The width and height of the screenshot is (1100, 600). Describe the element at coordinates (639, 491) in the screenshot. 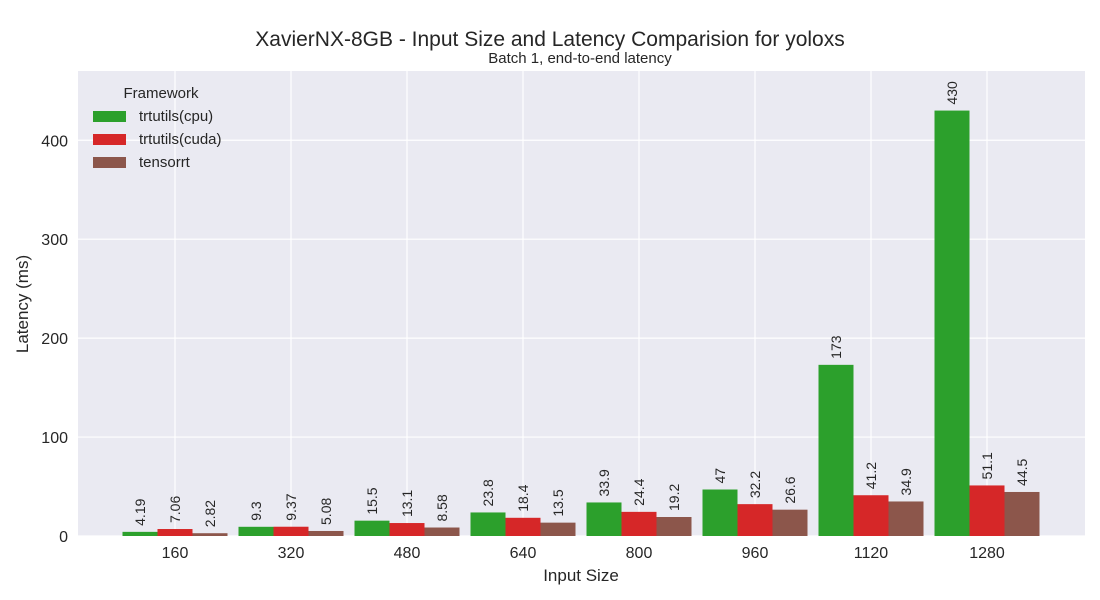

I see `bar-value-label: 24.4` at that location.